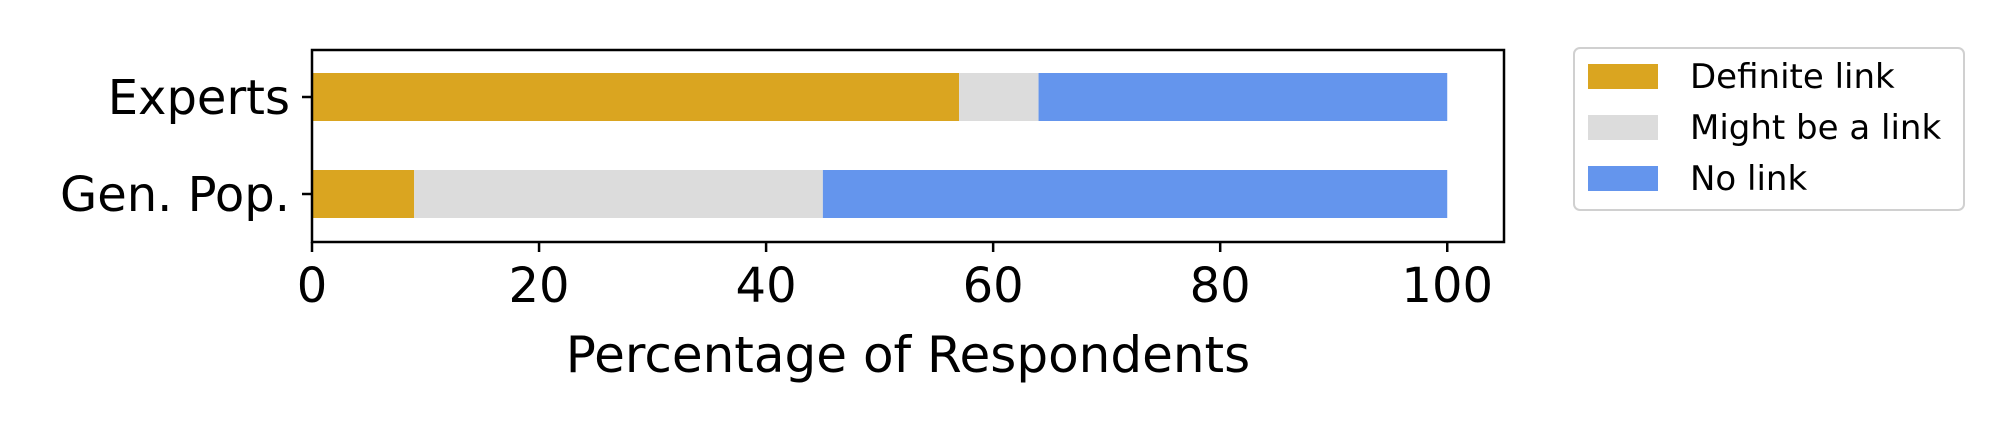  Describe the element at coordinates (539, 286) in the screenshot. I see `x-tick-label-1: 20` at that location.